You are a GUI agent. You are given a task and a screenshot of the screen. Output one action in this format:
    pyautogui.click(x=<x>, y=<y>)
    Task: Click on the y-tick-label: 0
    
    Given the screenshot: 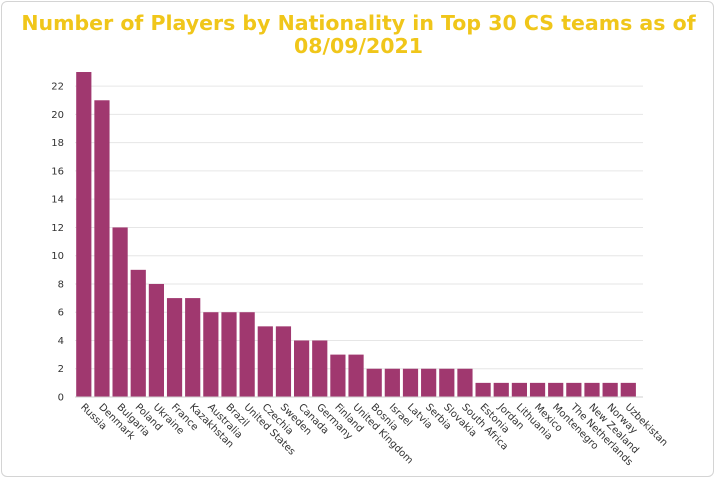 What is the action you would take?
    pyautogui.click(x=61, y=398)
    